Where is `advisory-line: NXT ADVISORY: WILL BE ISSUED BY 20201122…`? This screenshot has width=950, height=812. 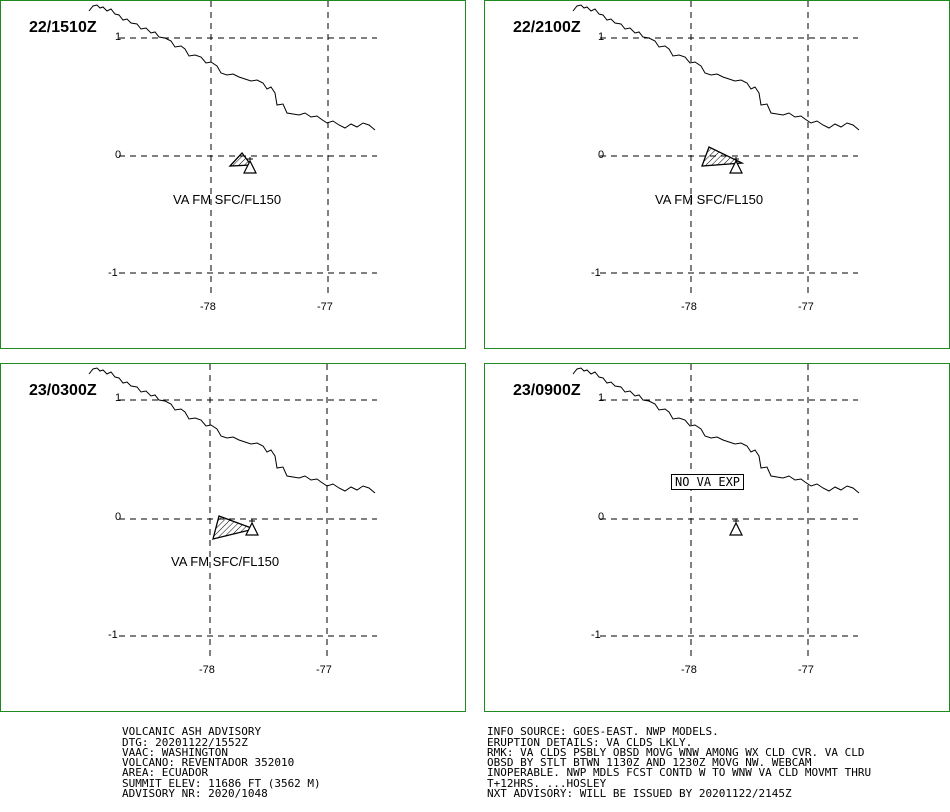 advisory-line: NXT ADVISORY: WILL BE ISSUED BY 20201122… is located at coordinates (639, 794).